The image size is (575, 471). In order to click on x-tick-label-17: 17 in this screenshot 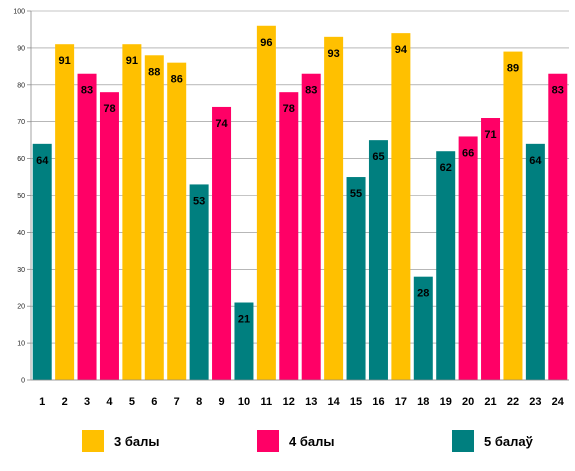, I will do `click(401, 402)`.